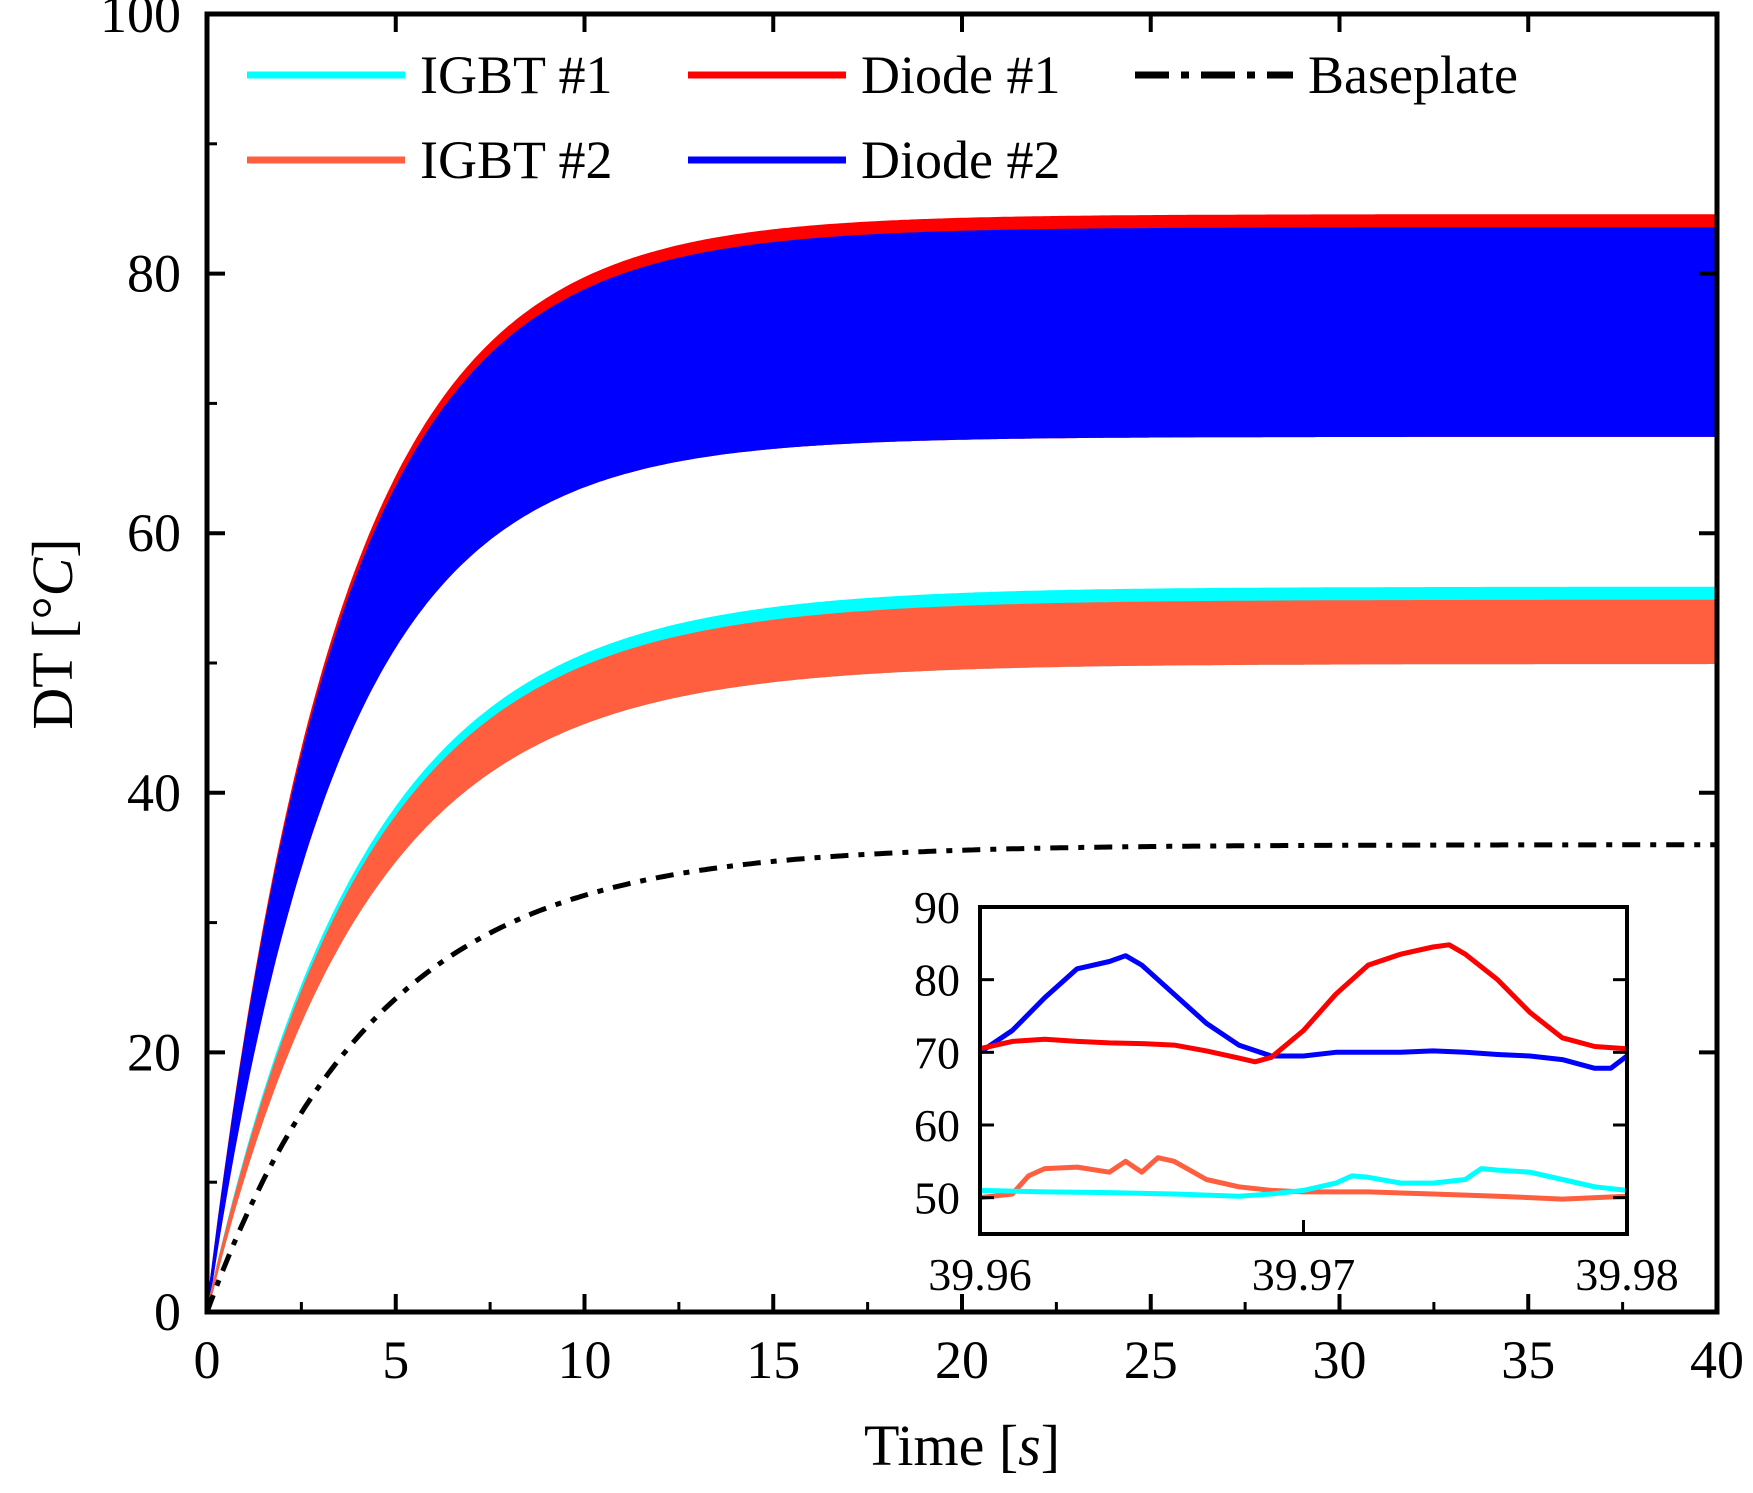 This screenshot has height=1493, width=1753. I want to click on inset-background, so click(1303, 1070).